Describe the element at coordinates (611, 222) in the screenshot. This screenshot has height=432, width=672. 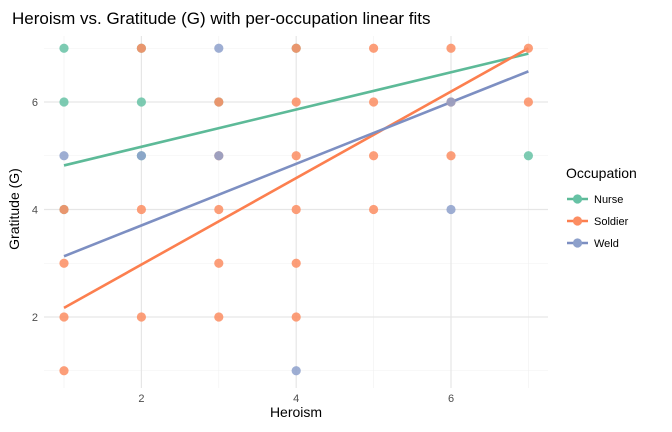
I see `legend-label-soldier: Soldier` at that location.